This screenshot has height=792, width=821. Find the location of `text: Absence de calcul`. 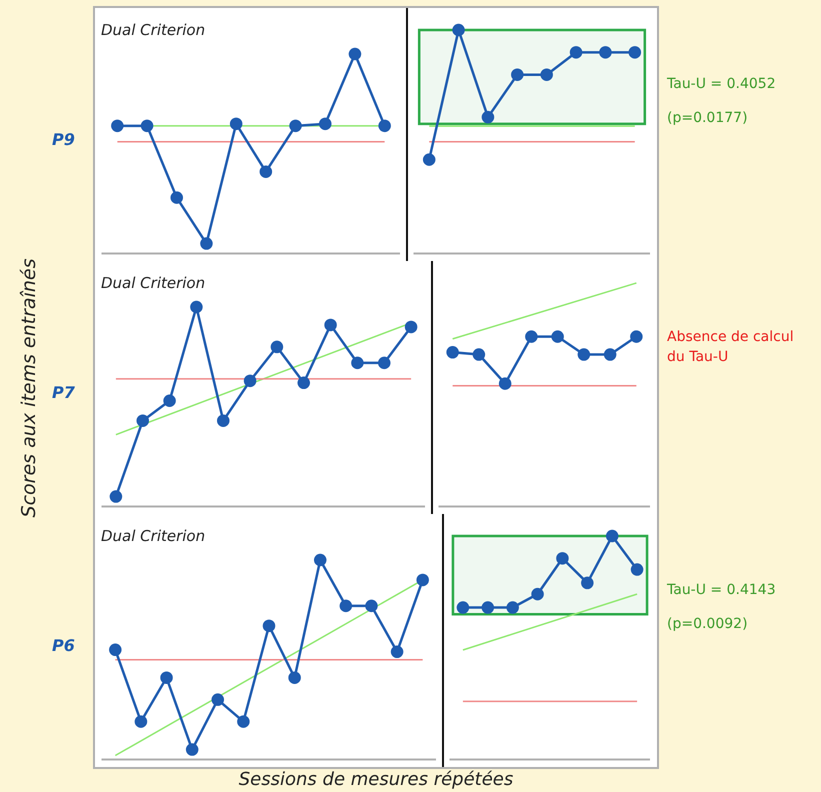

text: Absence de calcul is located at coordinates (731, 337).